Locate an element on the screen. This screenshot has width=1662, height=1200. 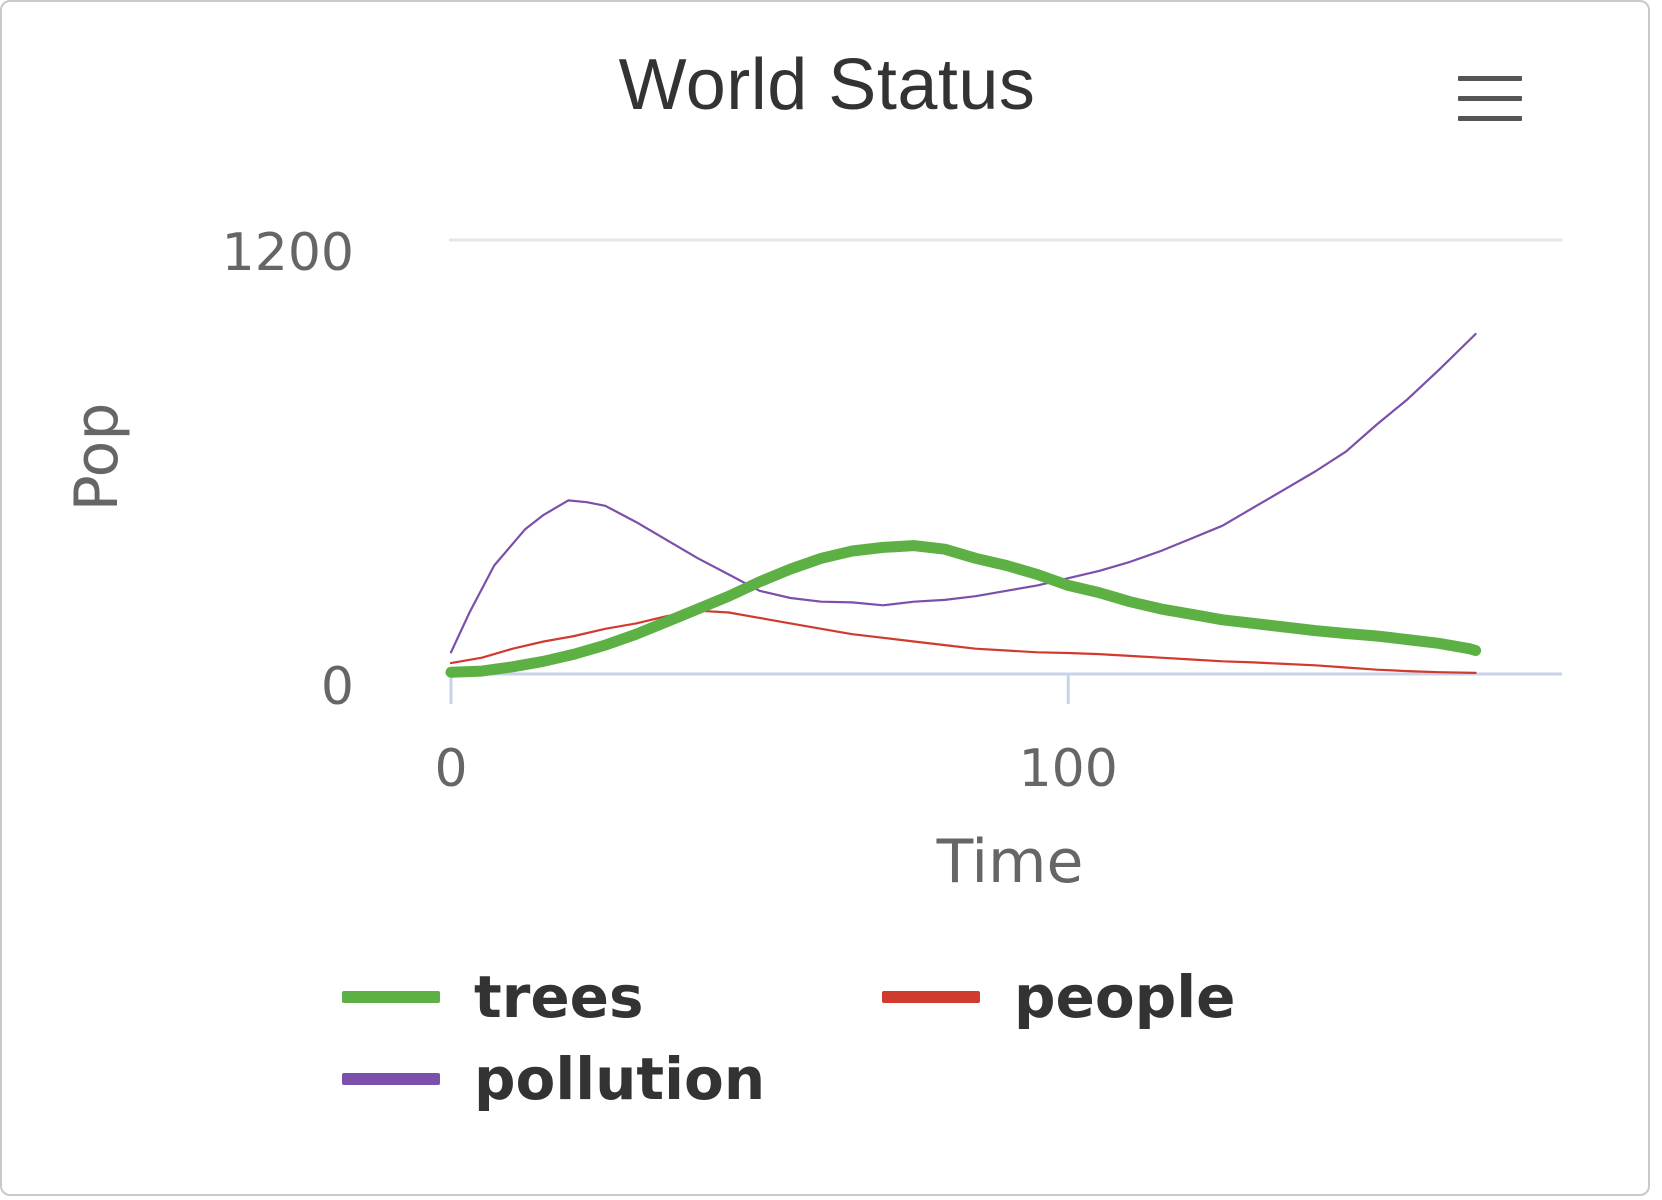
y-tick-label-0: 0 is located at coordinates (337, 687).